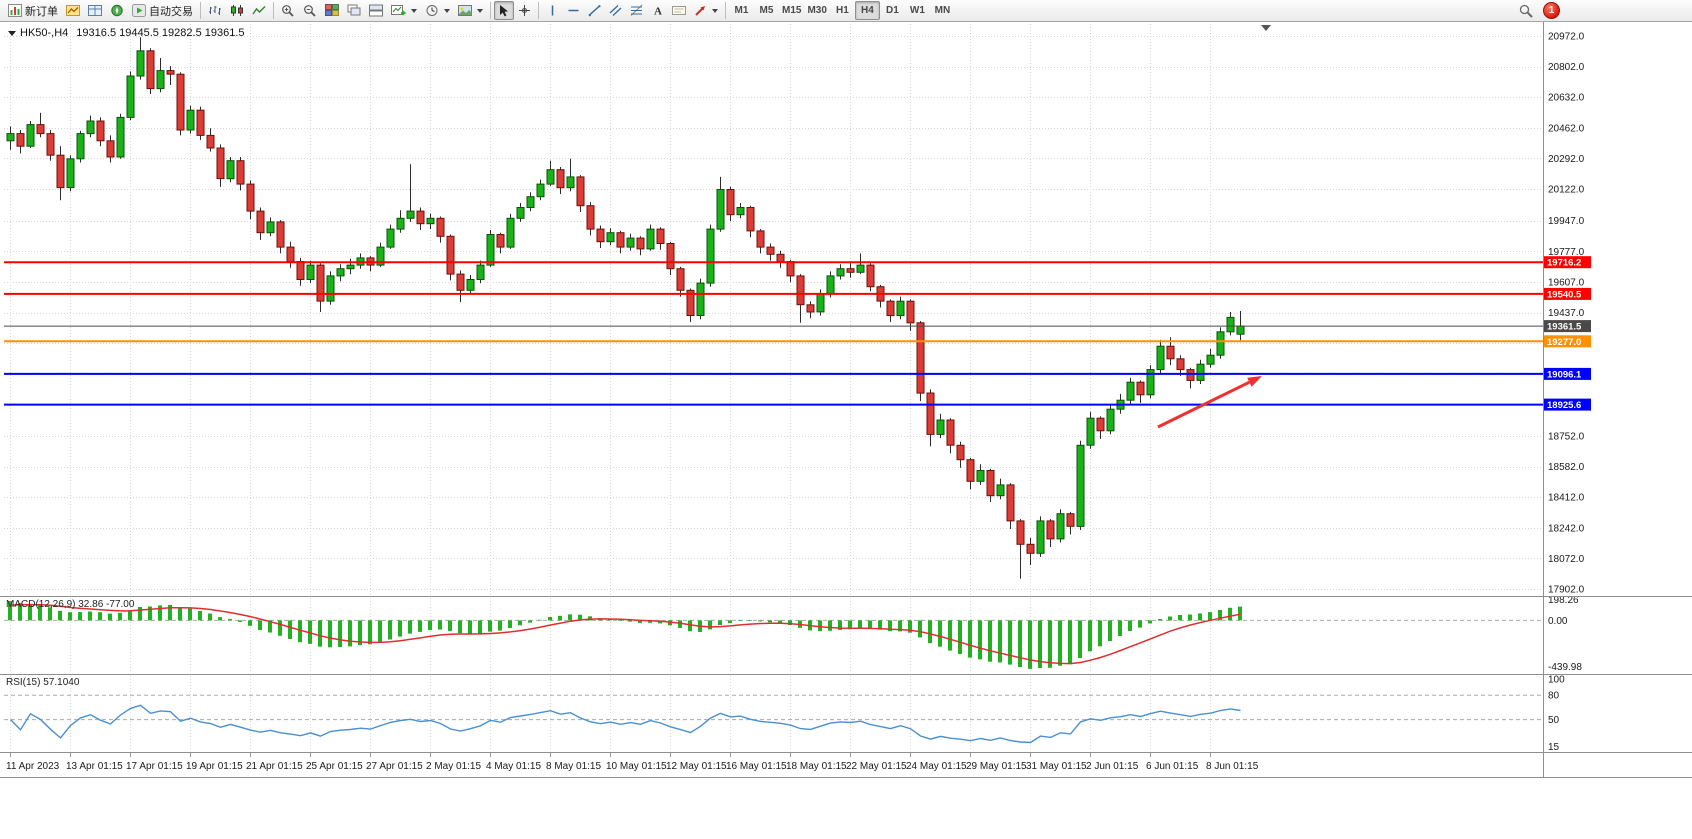 The width and height of the screenshot is (1692, 839). What do you see at coordinates (625, 724) in the screenshot?
I see `rsi-line` at bounding box center [625, 724].